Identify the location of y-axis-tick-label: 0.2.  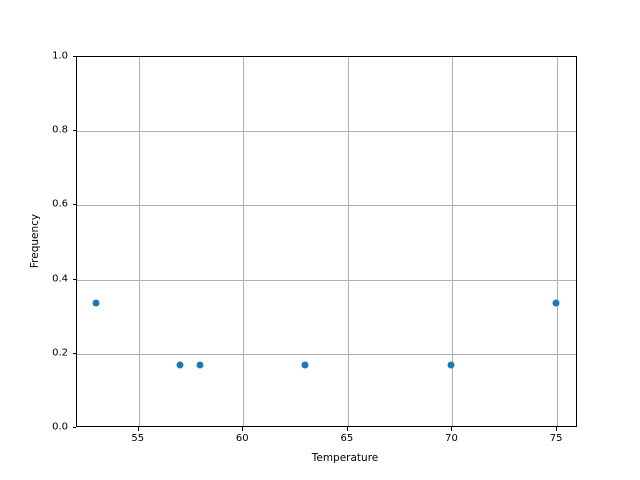
(60, 353).